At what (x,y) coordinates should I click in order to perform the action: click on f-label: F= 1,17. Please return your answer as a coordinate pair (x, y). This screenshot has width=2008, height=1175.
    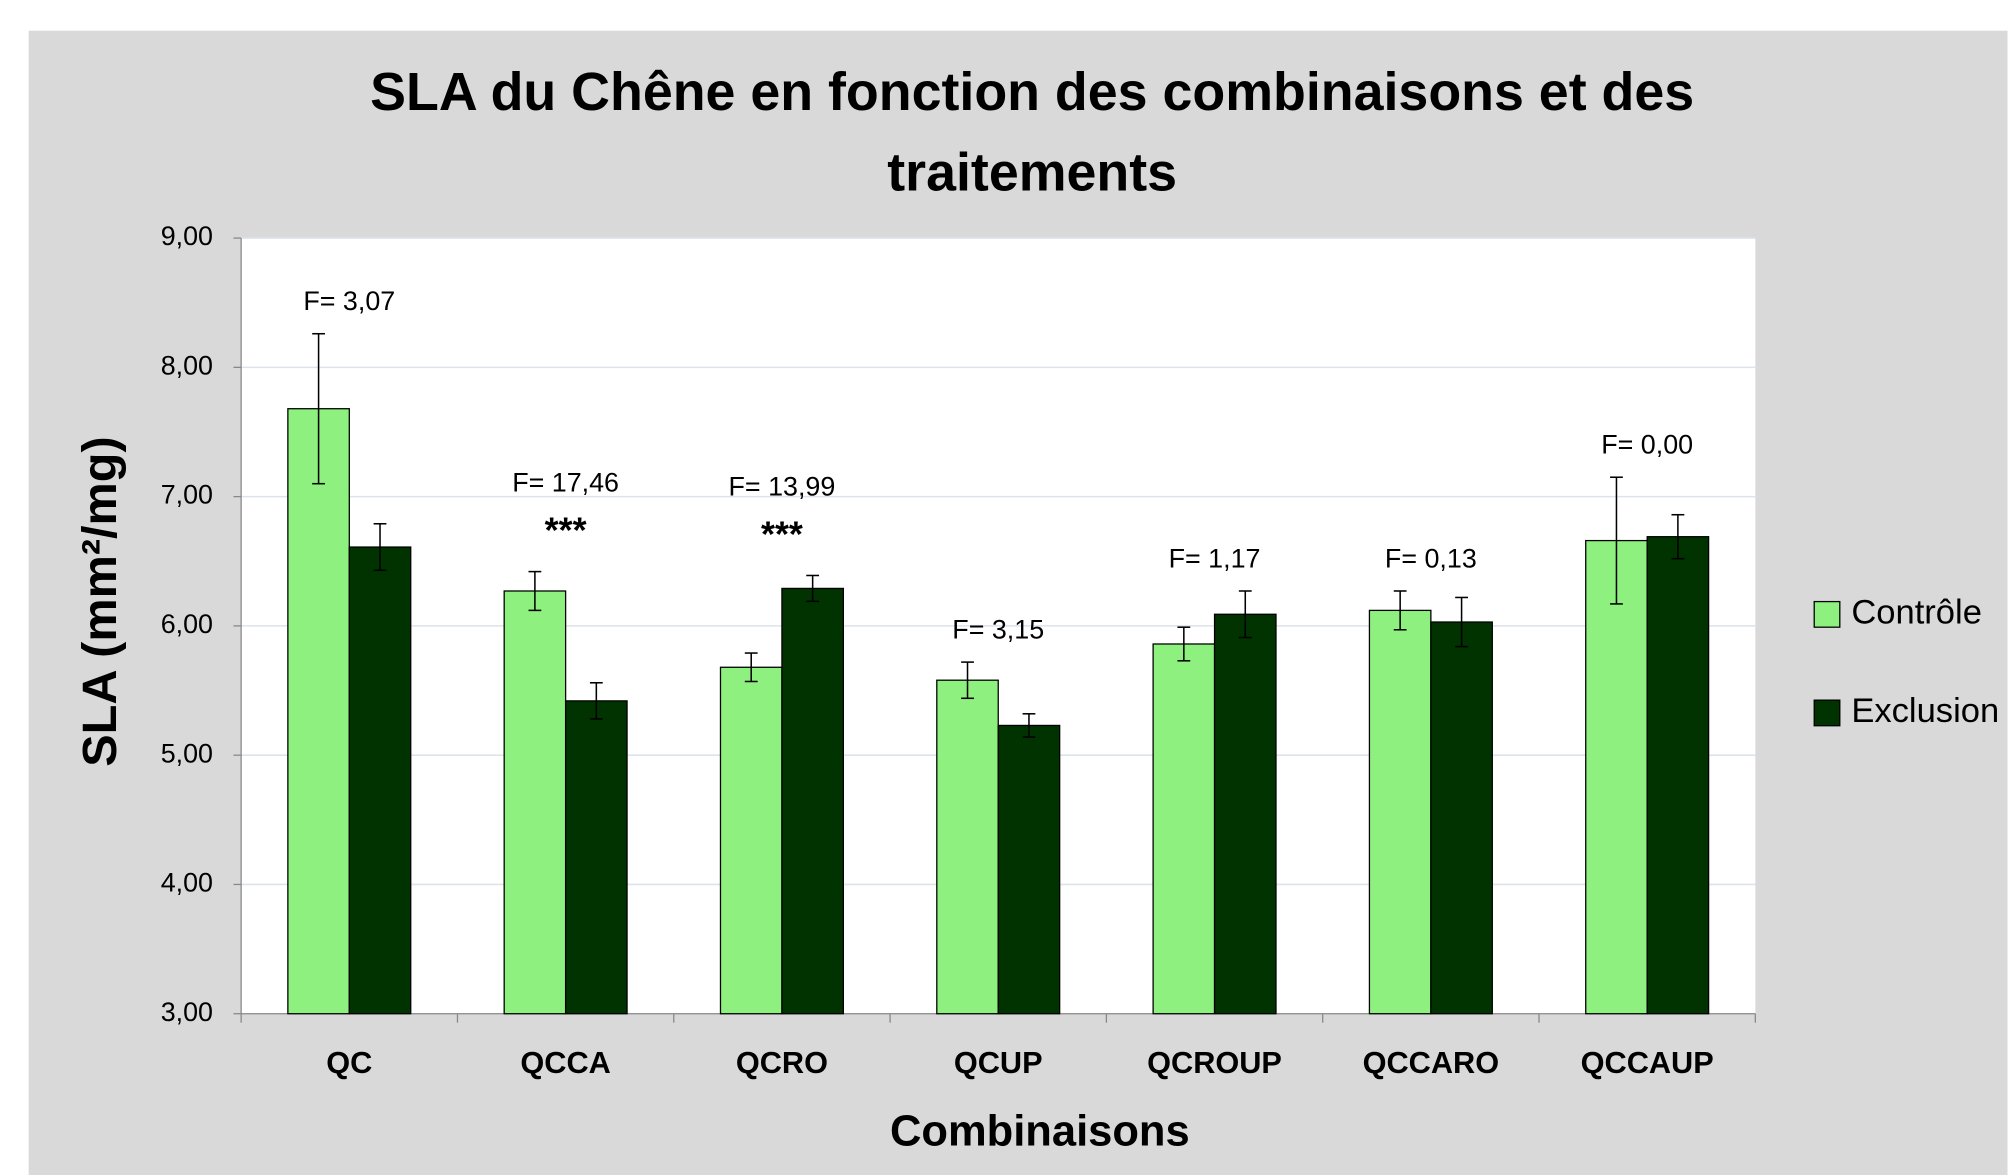
    Looking at the image, I should click on (1215, 558).